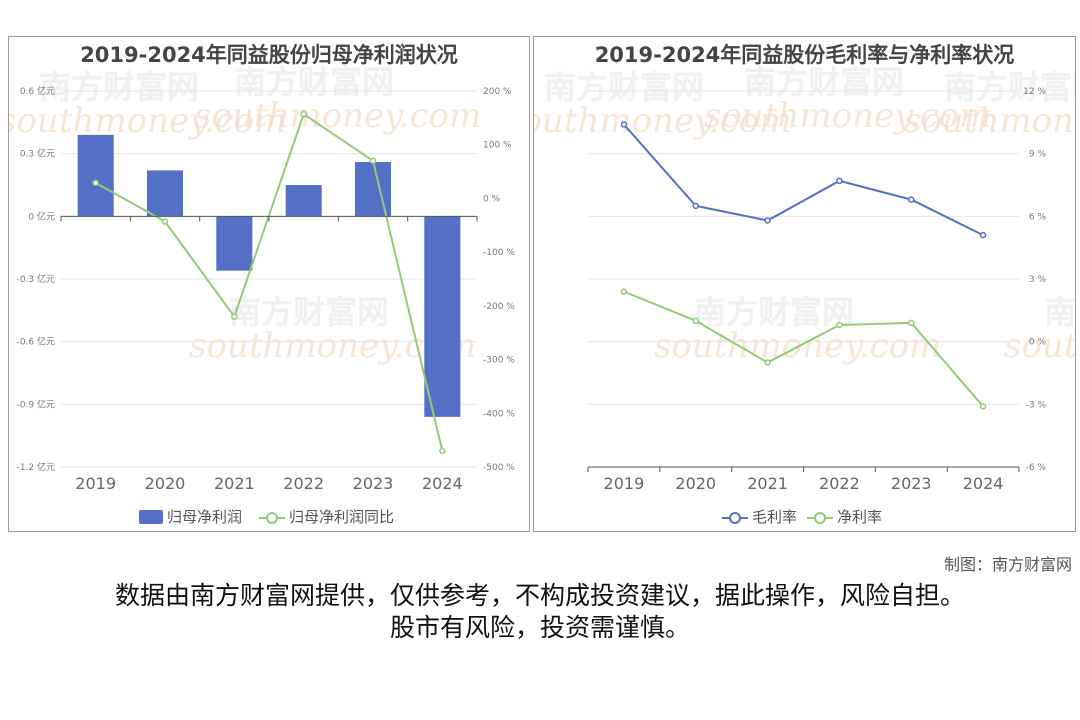  What do you see at coordinates (269, 275) in the screenshot?
I see `bar-series` at bounding box center [269, 275].